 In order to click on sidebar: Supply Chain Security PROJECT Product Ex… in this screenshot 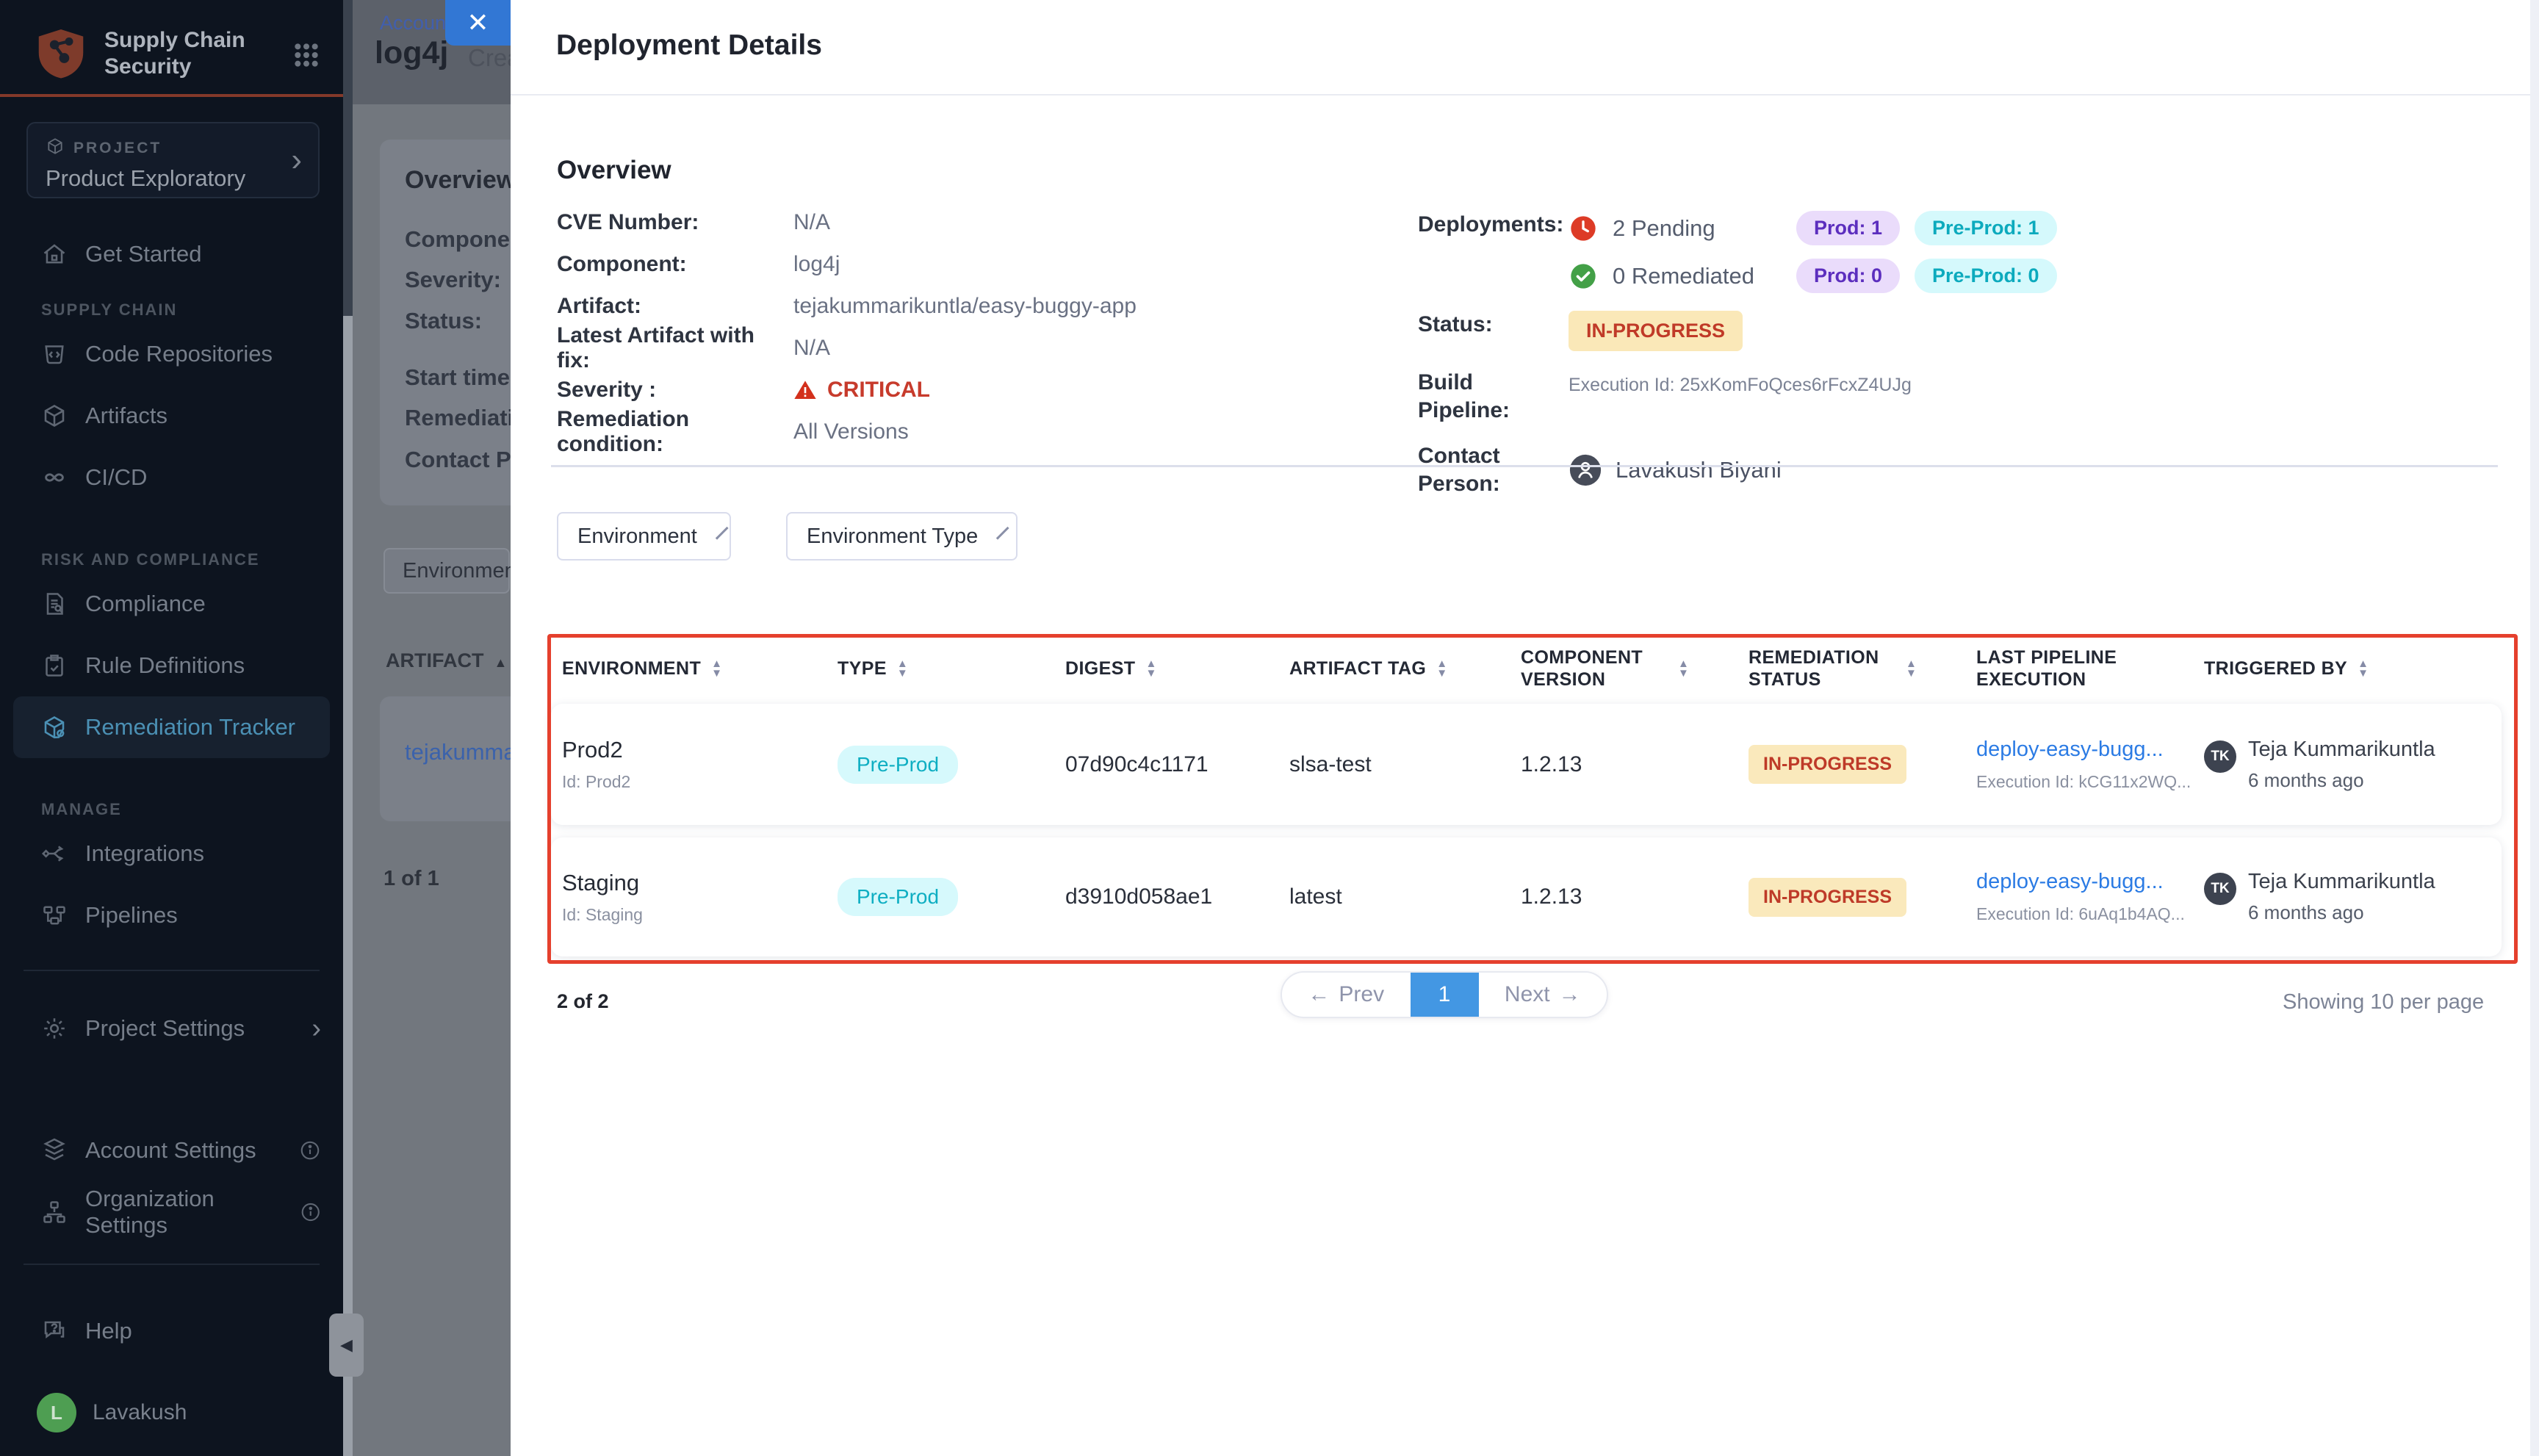, I will do `click(171, 728)`.